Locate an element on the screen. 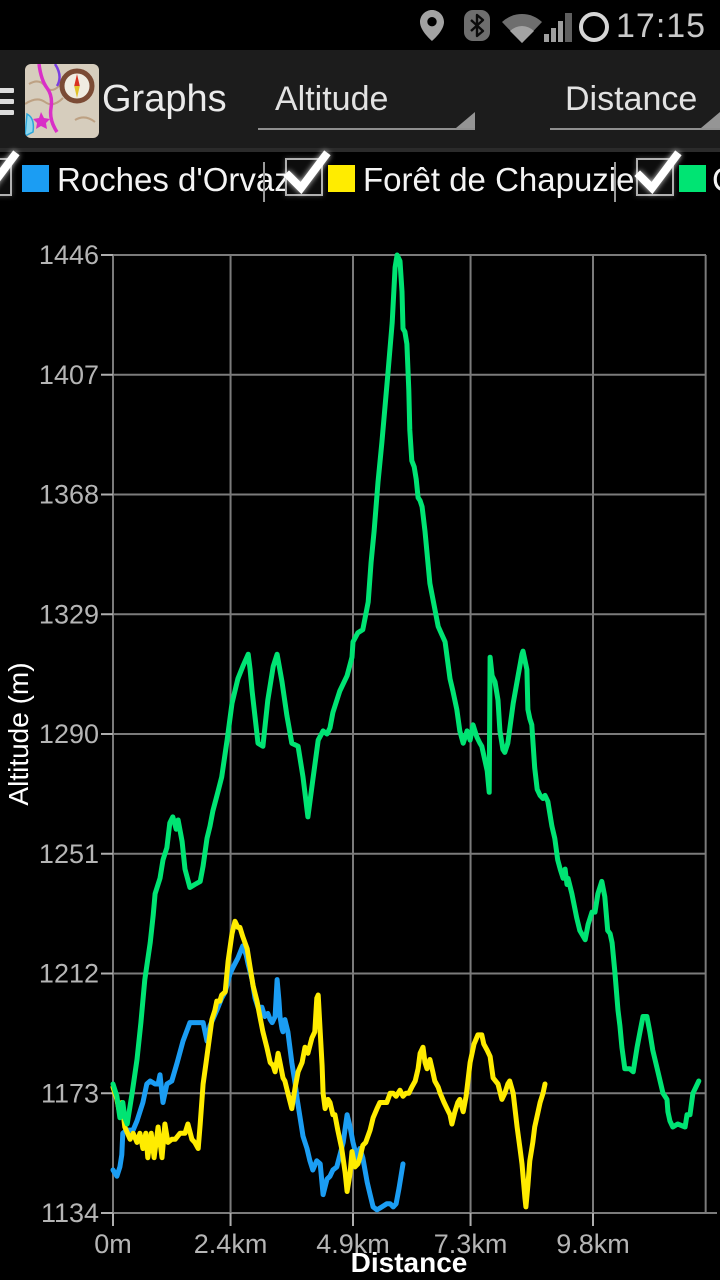 The height and width of the screenshot is (1280, 720). svg-text: 1368 is located at coordinates (69, 495).